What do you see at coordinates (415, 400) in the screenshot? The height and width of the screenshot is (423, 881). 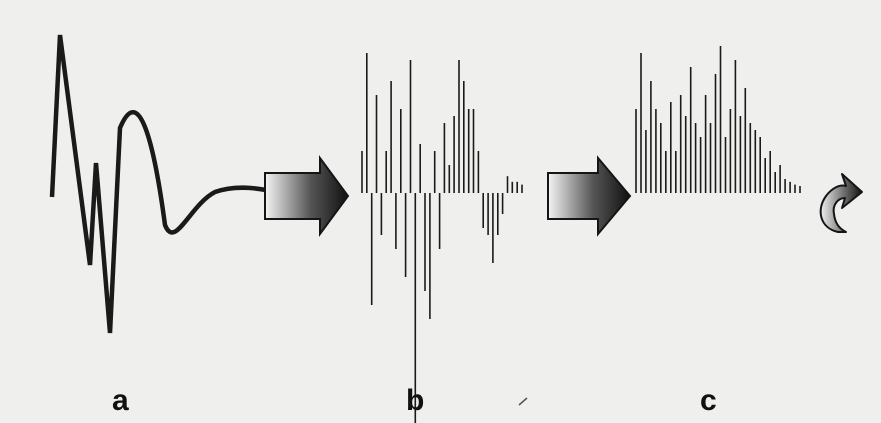 I see `panel-label-b: b` at bounding box center [415, 400].